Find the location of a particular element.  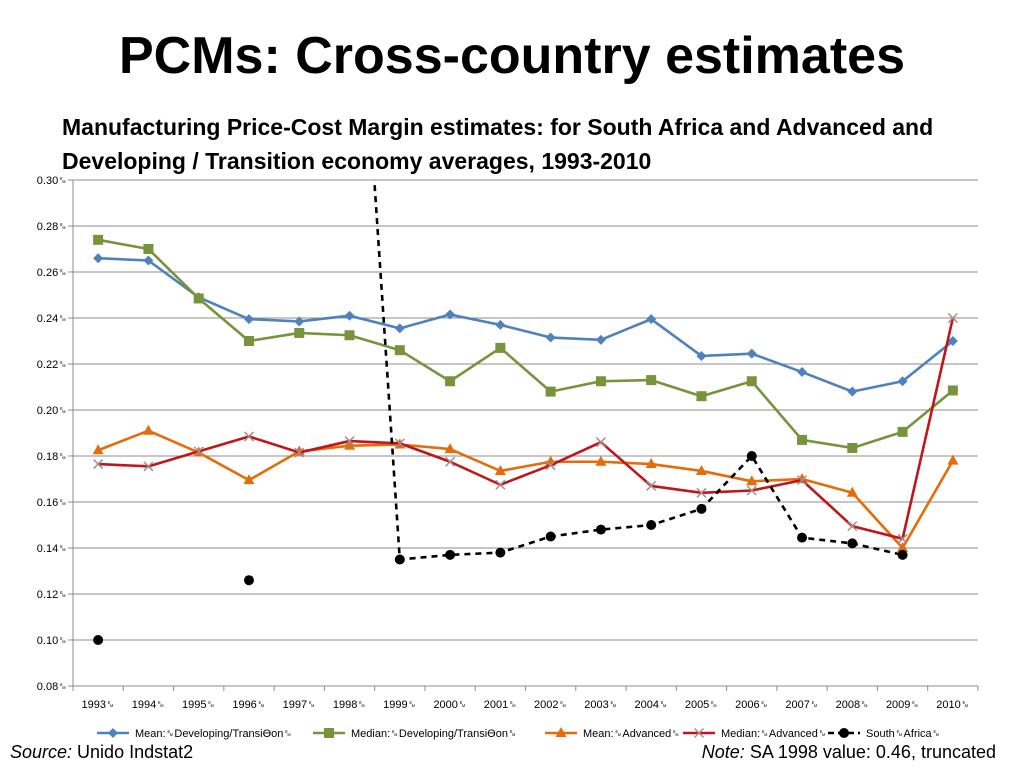

source-caption: Source: Unido Indstat2 is located at coordinates (101, 752).